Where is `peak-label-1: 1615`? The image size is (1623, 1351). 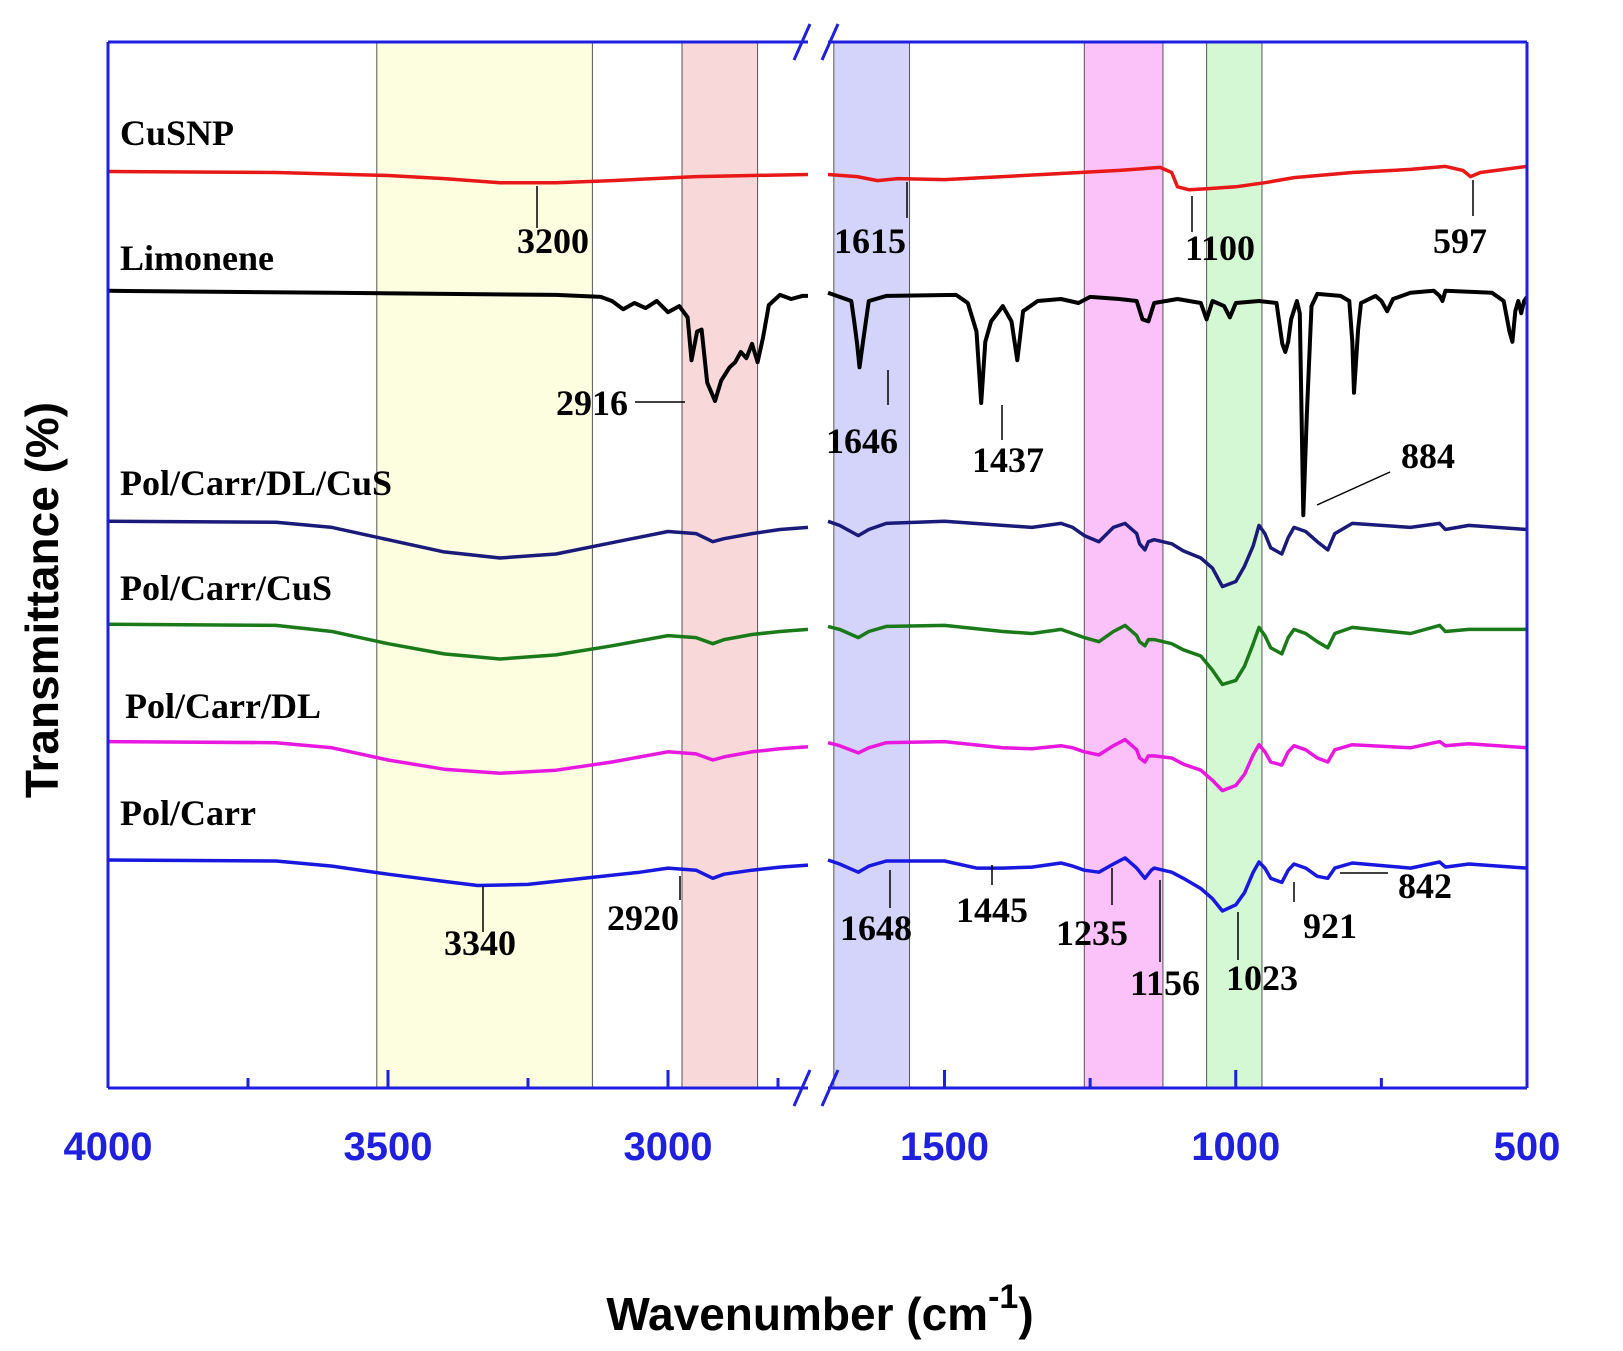 peak-label-1: 1615 is located at coordinates (870, 241).